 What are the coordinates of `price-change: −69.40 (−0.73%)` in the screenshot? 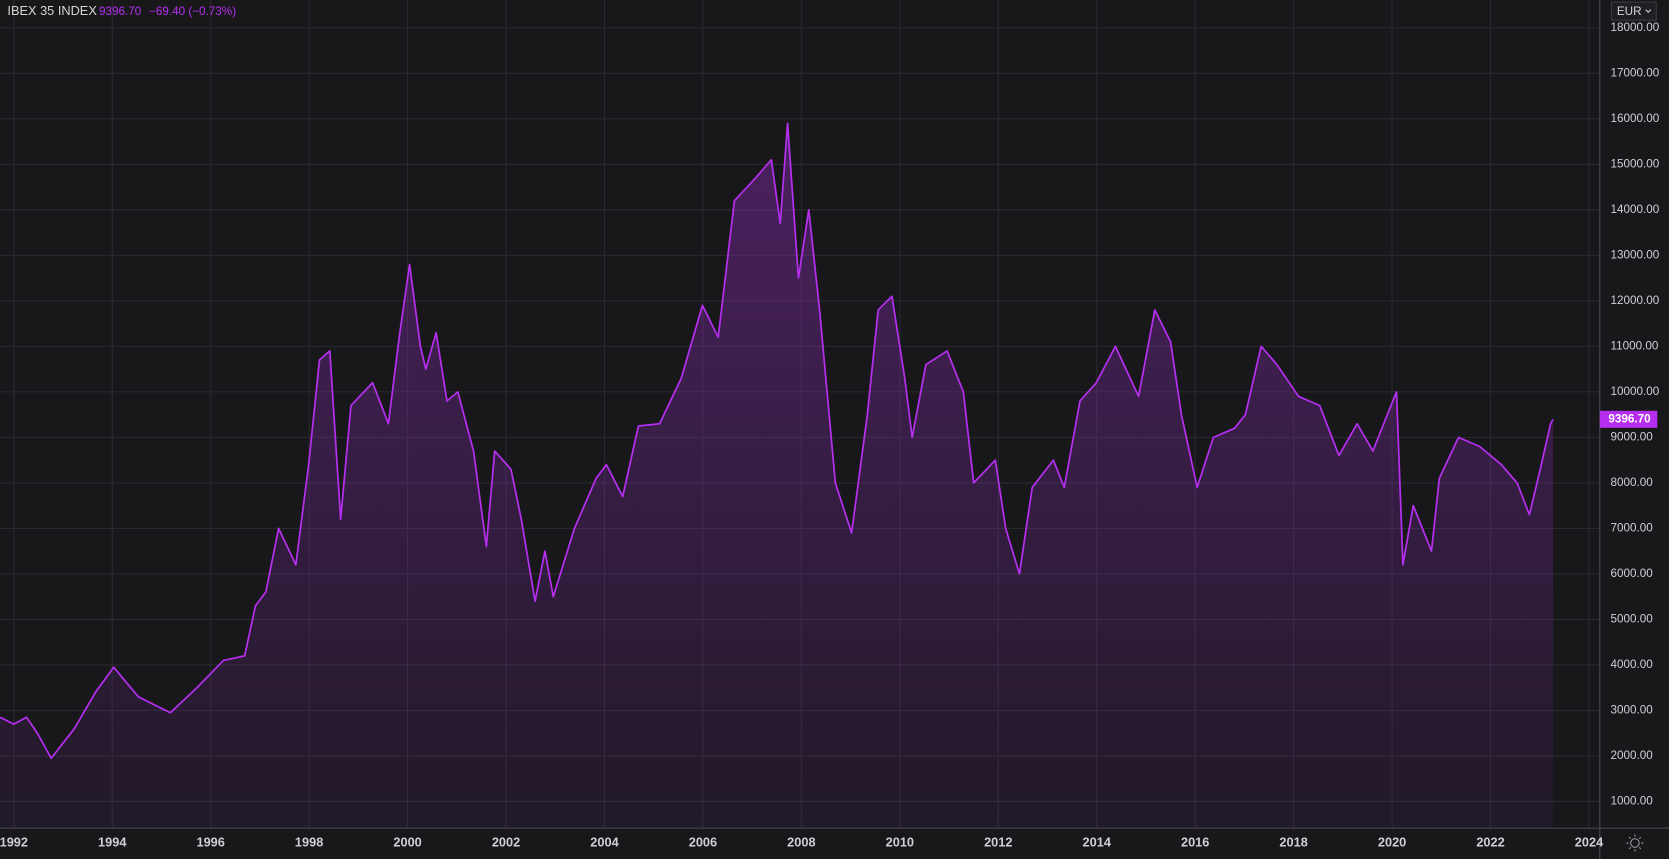 It's located at (192, 11).